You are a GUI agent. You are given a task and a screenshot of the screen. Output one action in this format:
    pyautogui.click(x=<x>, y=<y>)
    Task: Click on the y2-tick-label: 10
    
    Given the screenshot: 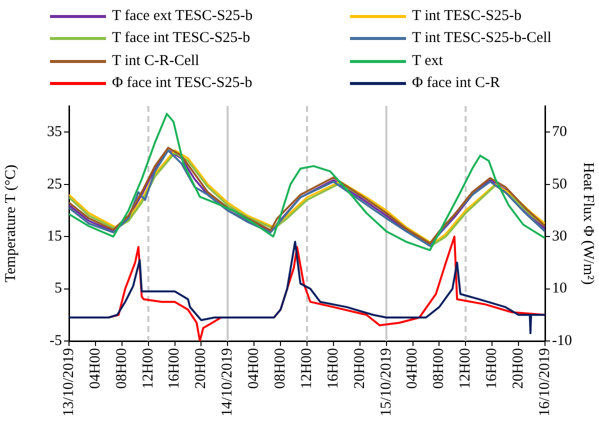 What is the action you would take?
    pyautogui.click(x=559, y=288)
    